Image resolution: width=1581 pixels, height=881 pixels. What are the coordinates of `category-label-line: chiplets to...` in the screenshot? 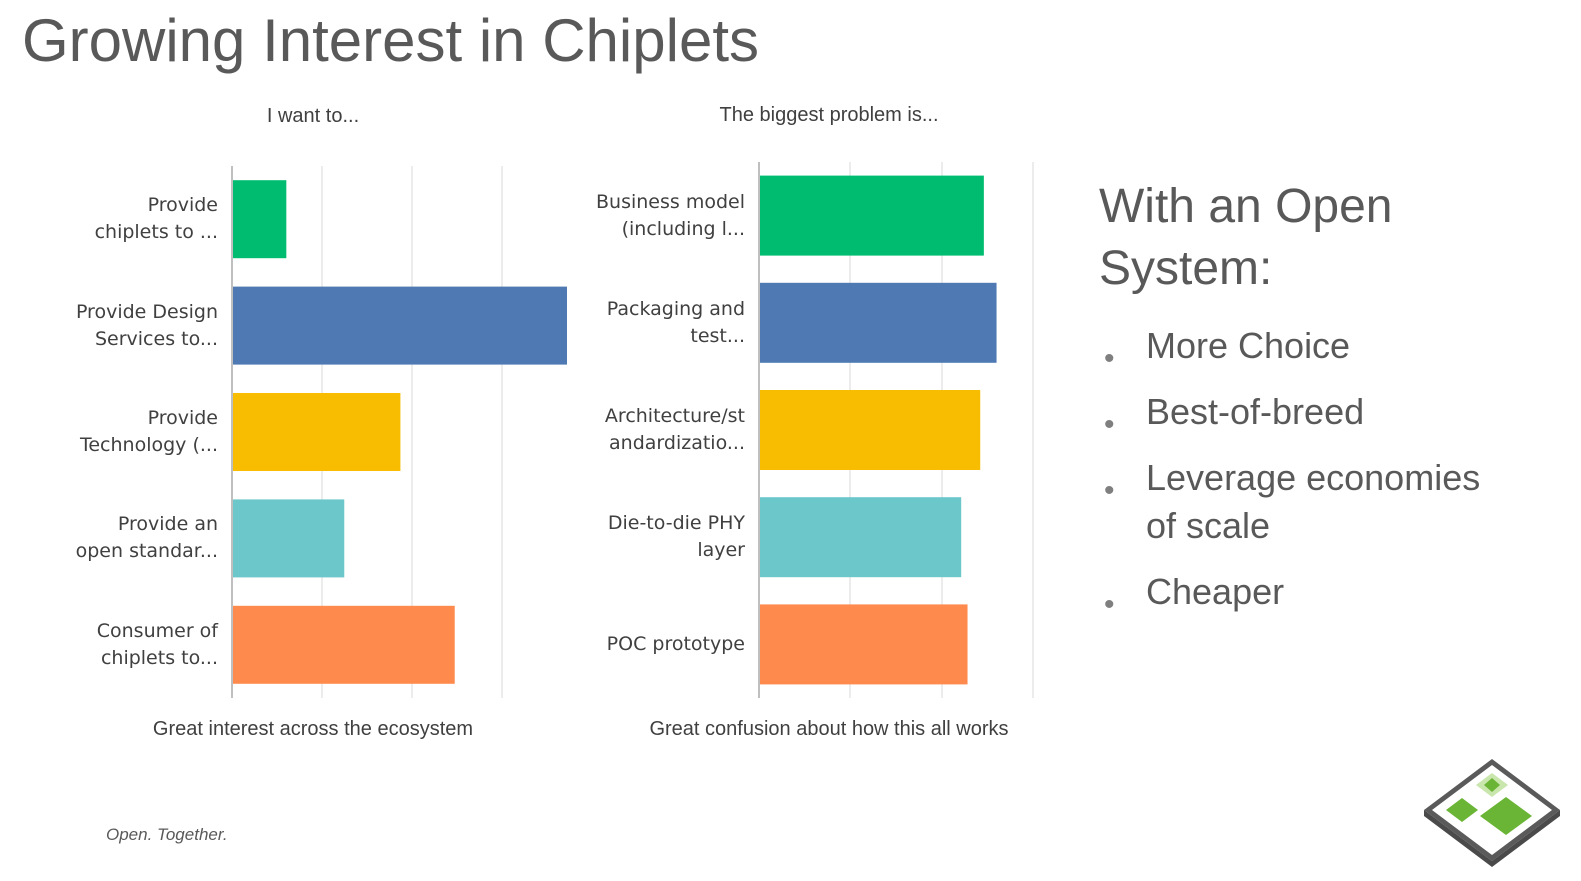 It's located at (159, 657).